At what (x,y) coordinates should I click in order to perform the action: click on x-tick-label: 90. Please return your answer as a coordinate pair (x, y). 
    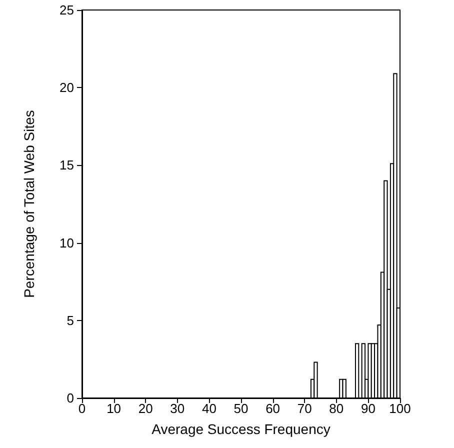
    Looking at the image, I should click on (368, 408).